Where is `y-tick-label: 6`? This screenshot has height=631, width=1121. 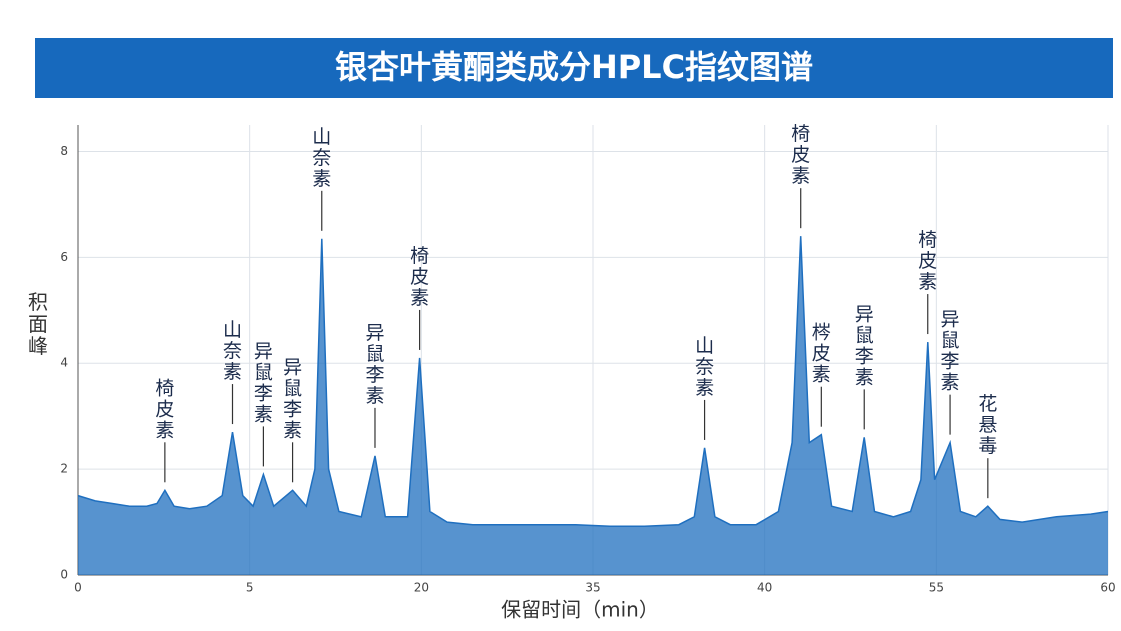
y-tick-label: 6 is located at coordinates (64, 257).